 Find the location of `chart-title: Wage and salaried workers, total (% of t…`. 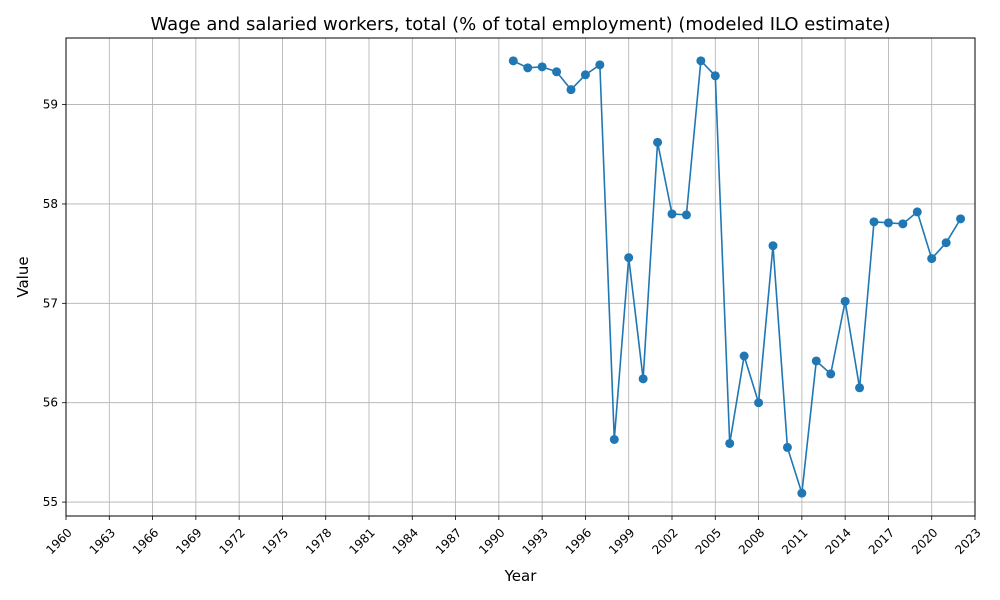

chart-title: Wage and salaried workers, total (% of t… is located at coordinates (520, 24).